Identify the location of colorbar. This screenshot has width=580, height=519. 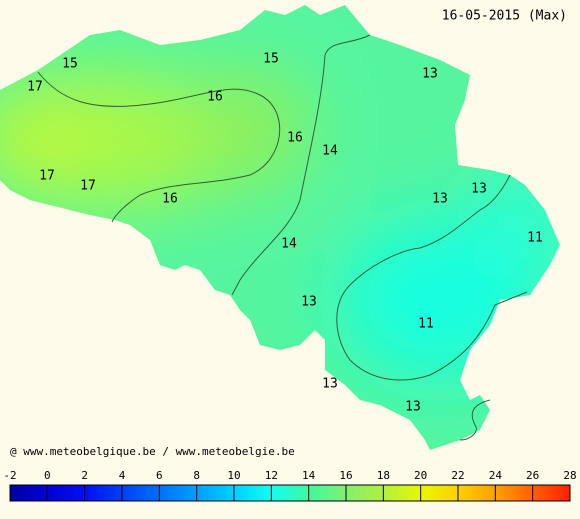
(290, 493).